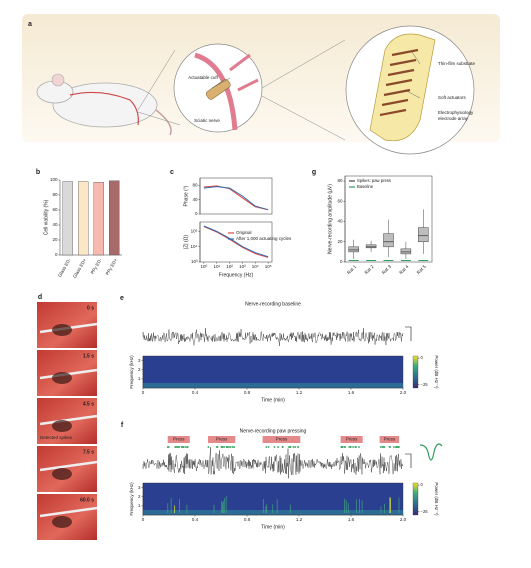 Image resolution: width=531 pixels, height=568 pixels. Describe the element at coordinates (330, 219) in the screenshot. I see `y-axis-label: Nerve-recording amplitude (µV)` at that location.